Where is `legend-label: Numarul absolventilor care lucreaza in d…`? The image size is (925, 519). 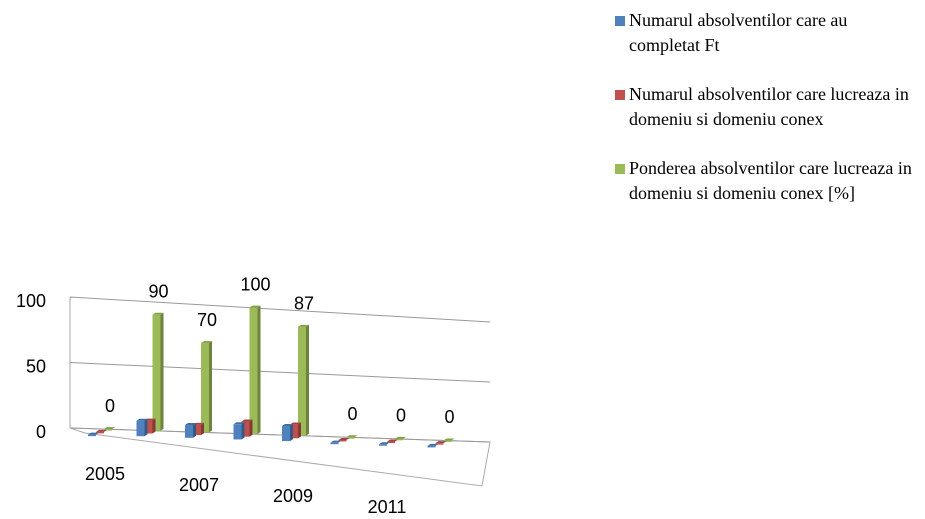 legend-label: Numarul absolventilor care lucreaza in d… is located at coordinates (769, 106).